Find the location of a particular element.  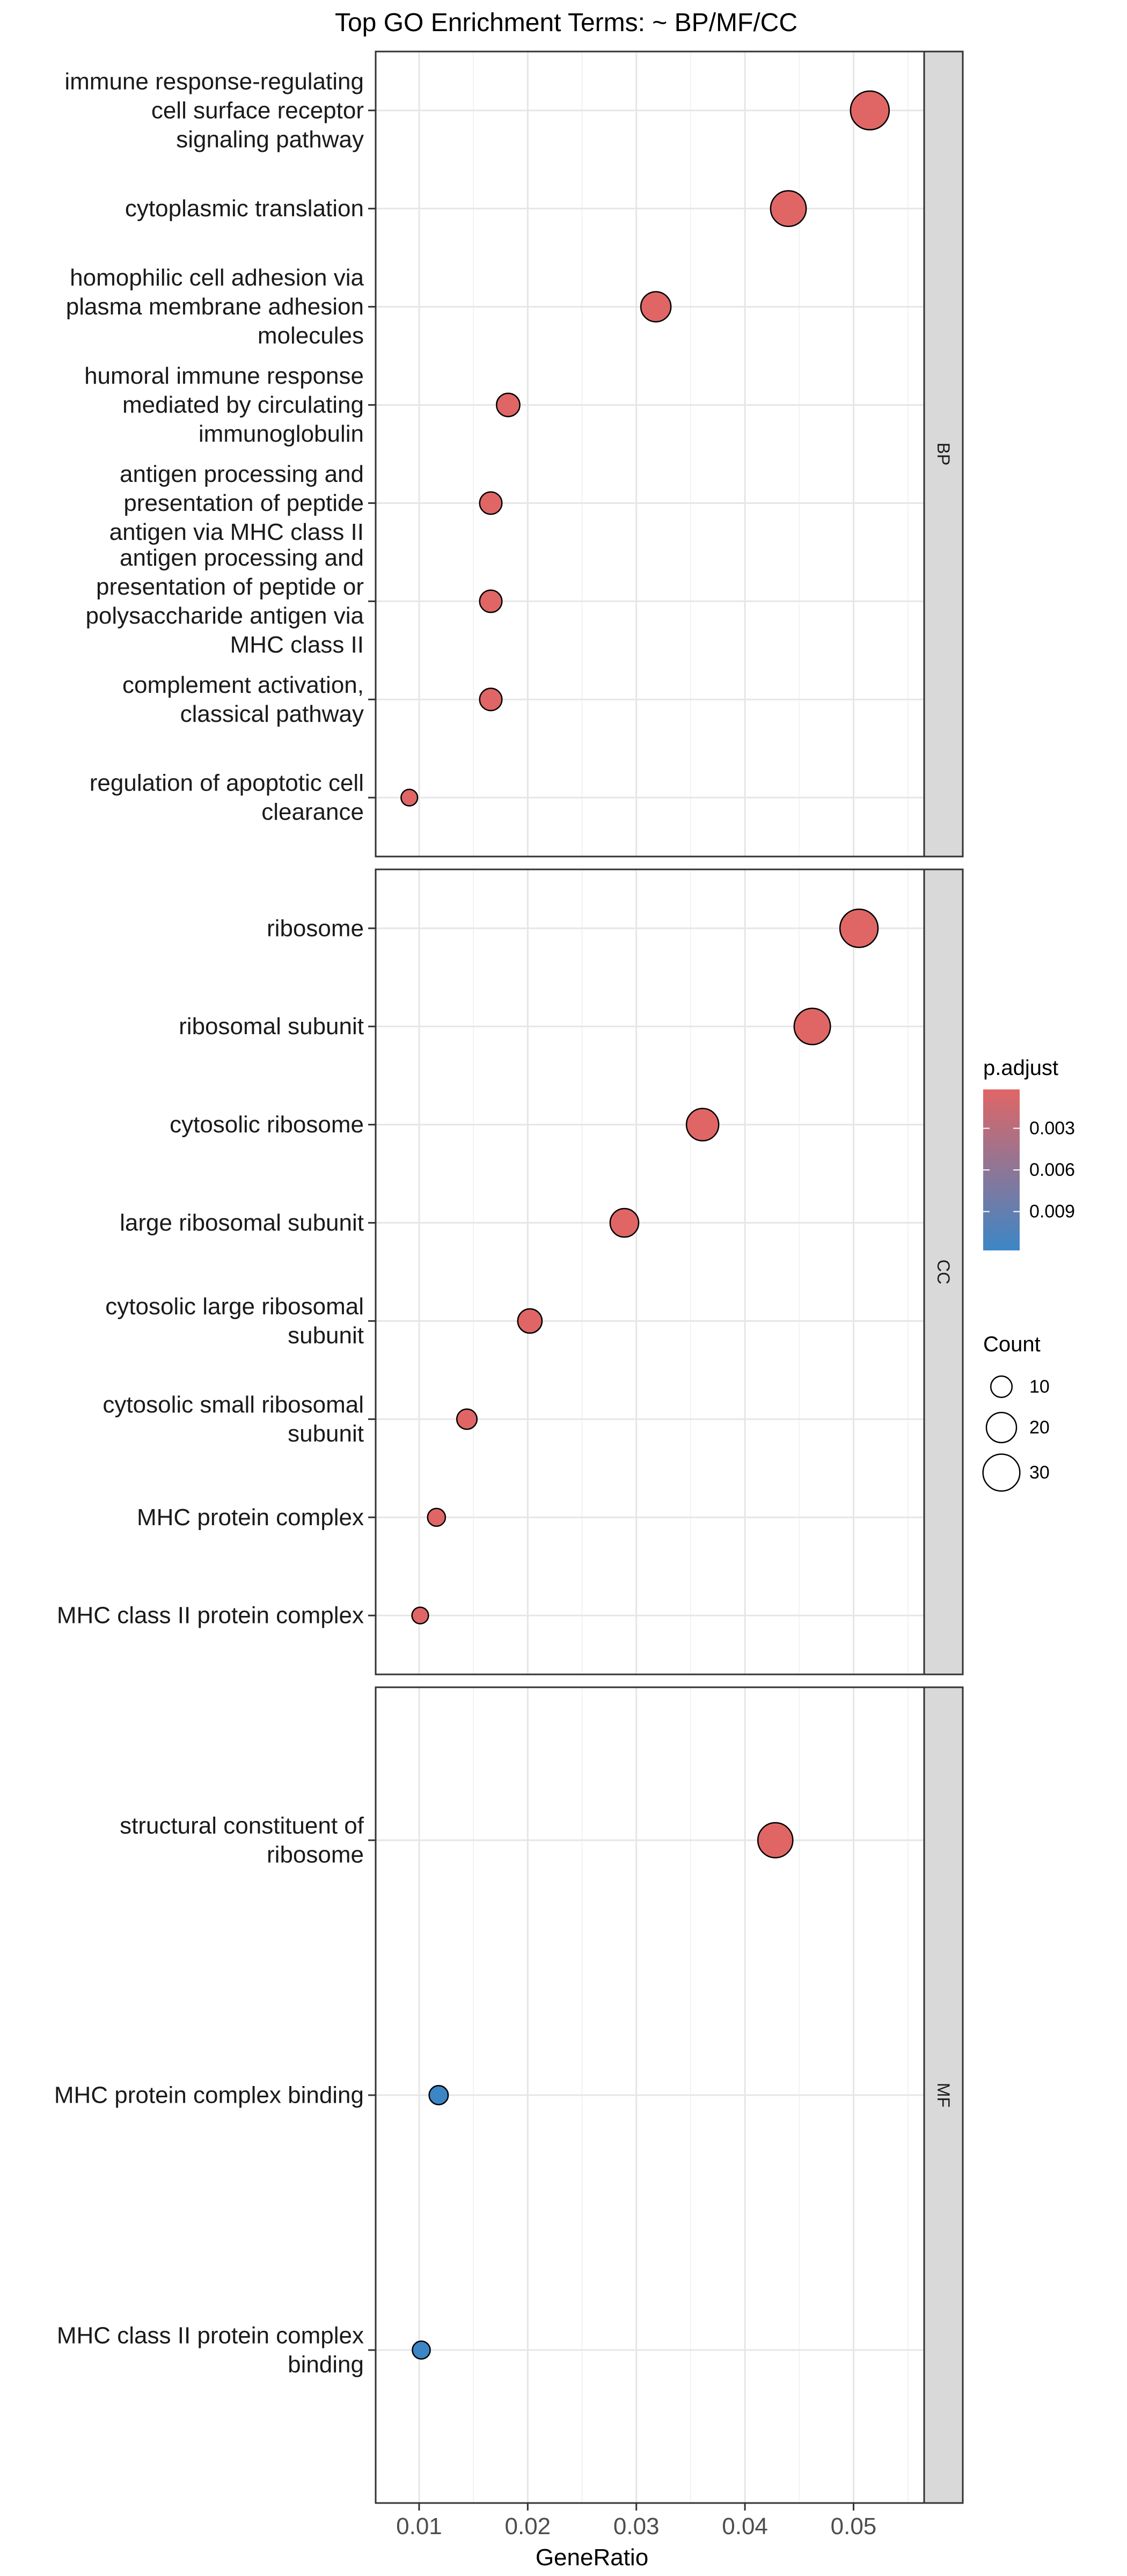

p-adjust-legend: p.adjust 0.003 0.006 0.009 is located at coordinates (1029, 1153).